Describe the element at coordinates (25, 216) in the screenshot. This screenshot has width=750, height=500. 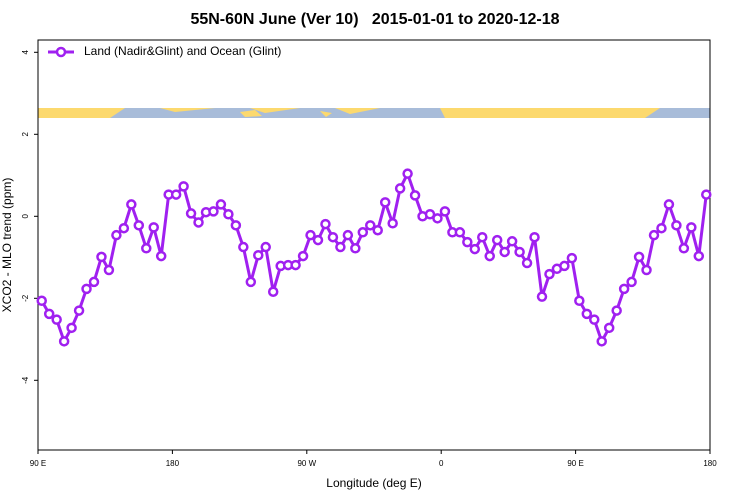
I see `y-tick-label: 0` at that location.